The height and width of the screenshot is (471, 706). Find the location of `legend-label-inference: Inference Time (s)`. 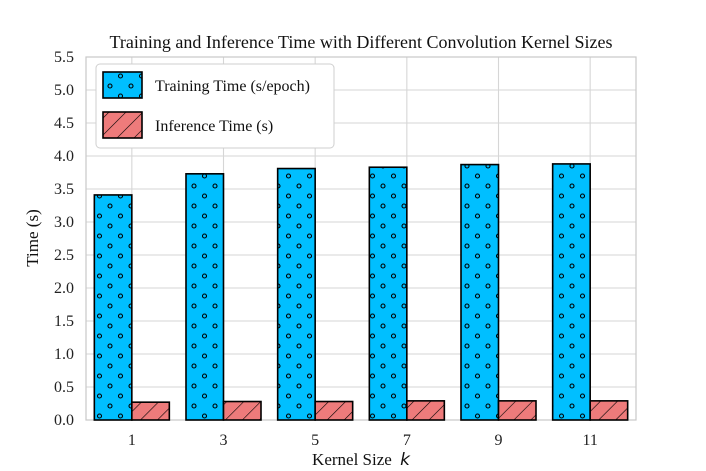

legend-label-inference: Inference Time (s) is located at coordinates (214, 126).